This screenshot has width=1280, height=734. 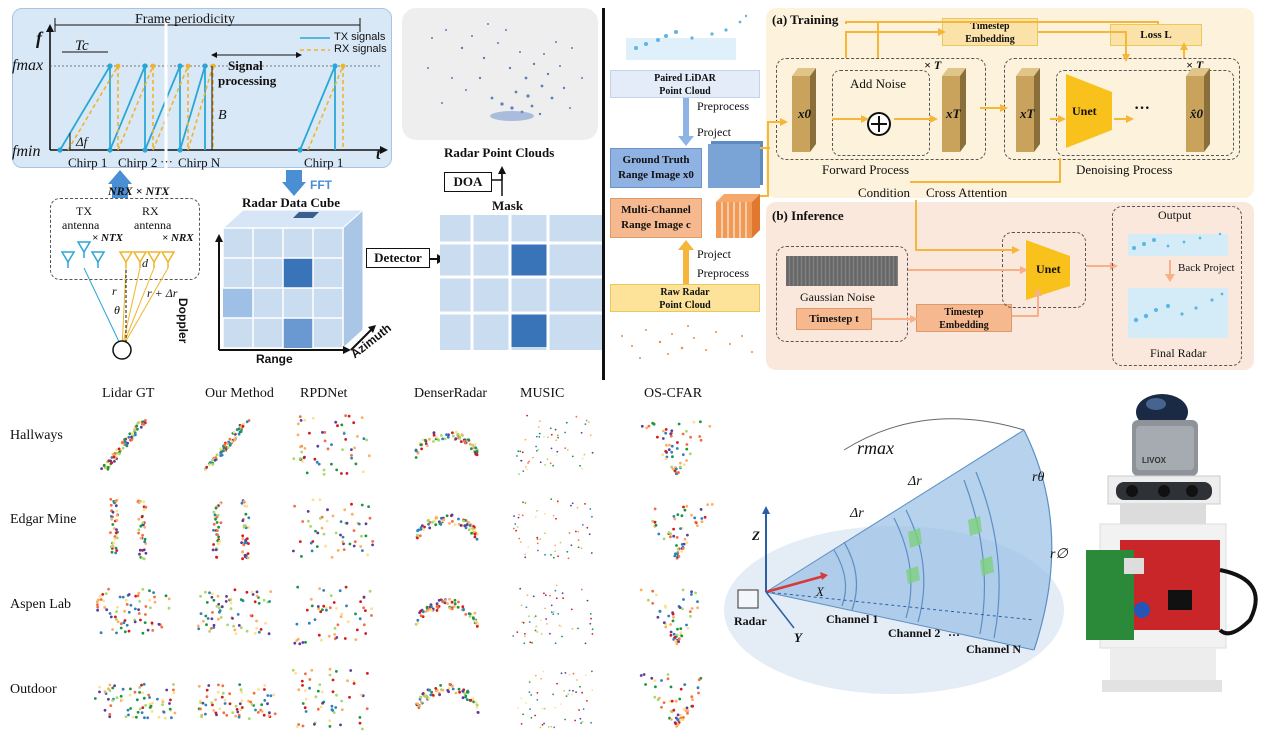 What do you see at coordinates (1206, 268) in the screenshot?
I see `back-project-label: Back Project` at bounding box center [1206, 268].